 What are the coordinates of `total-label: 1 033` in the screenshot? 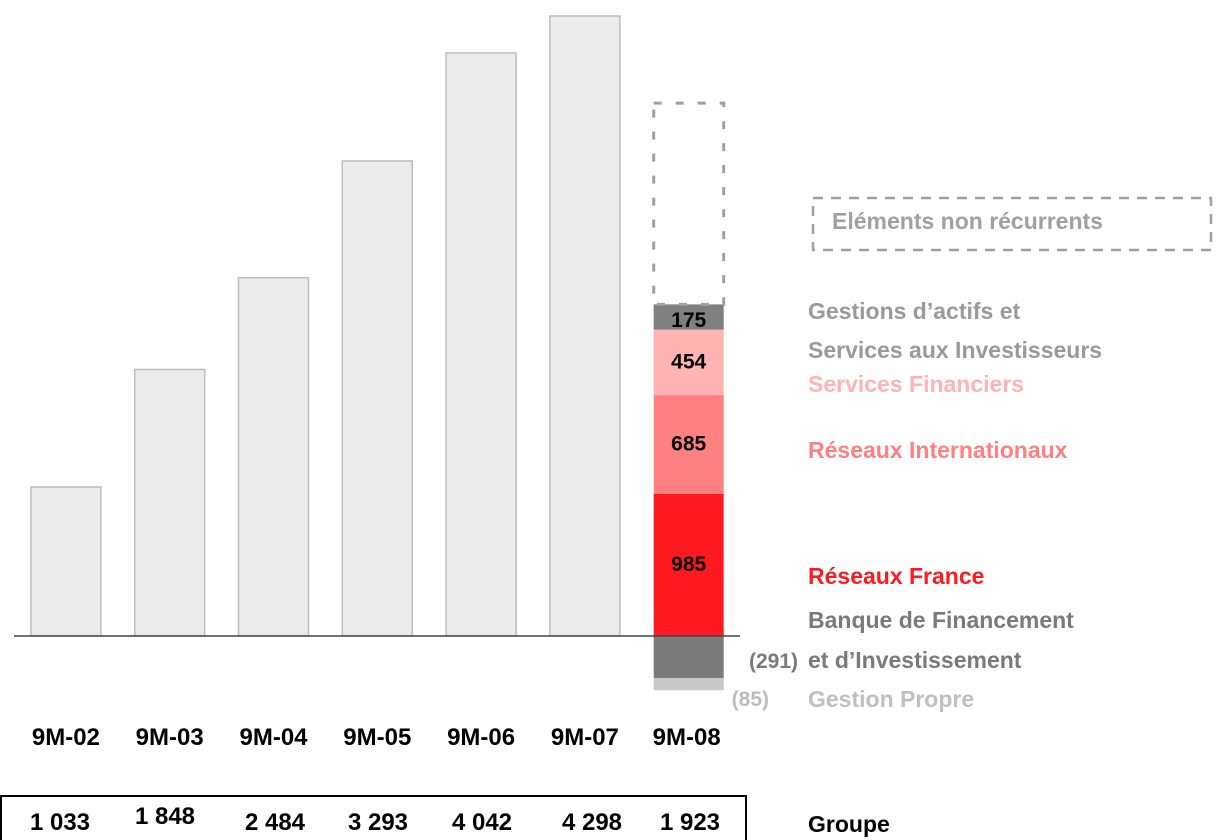 It's located at (60, 822).